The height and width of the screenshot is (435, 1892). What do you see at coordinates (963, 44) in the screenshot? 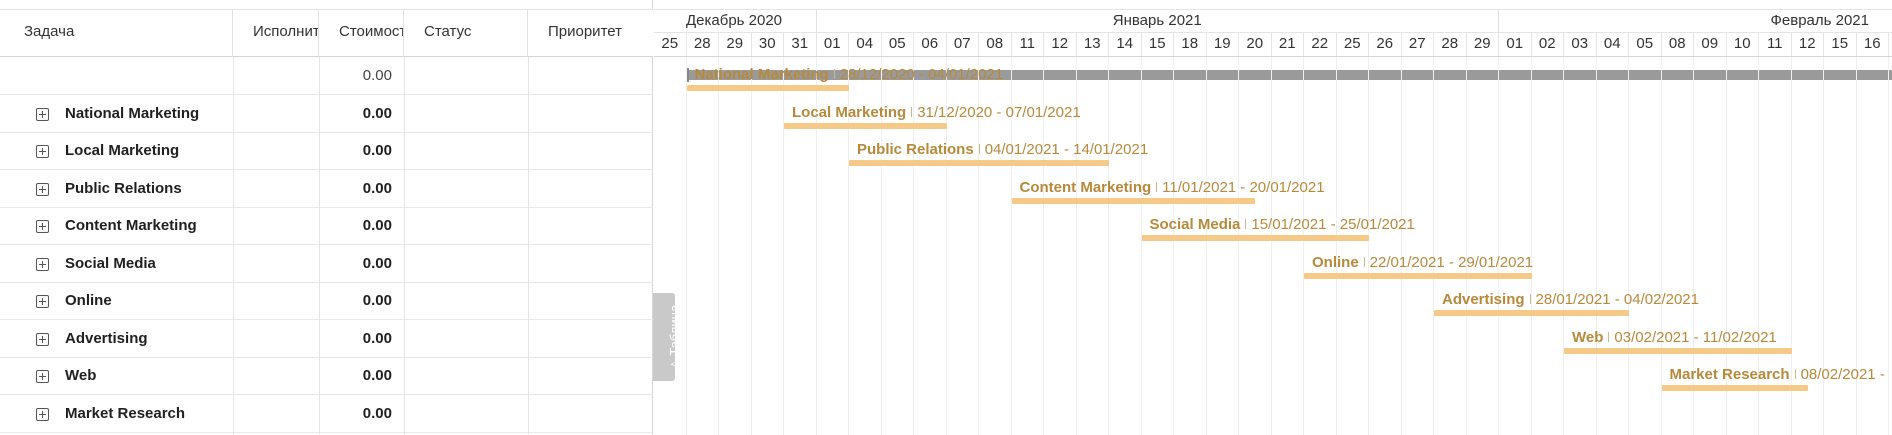
I see `day-header: 07` at bounding box center [963, 44].